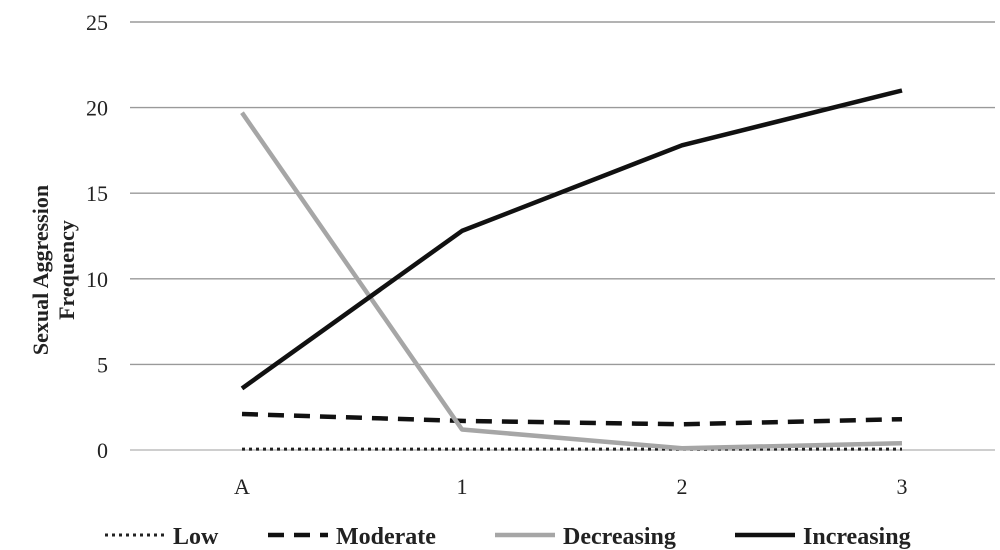  Describe the element at coordinates (102, 364) in the screenshot. I see `y-tick-label: 5` at that location.